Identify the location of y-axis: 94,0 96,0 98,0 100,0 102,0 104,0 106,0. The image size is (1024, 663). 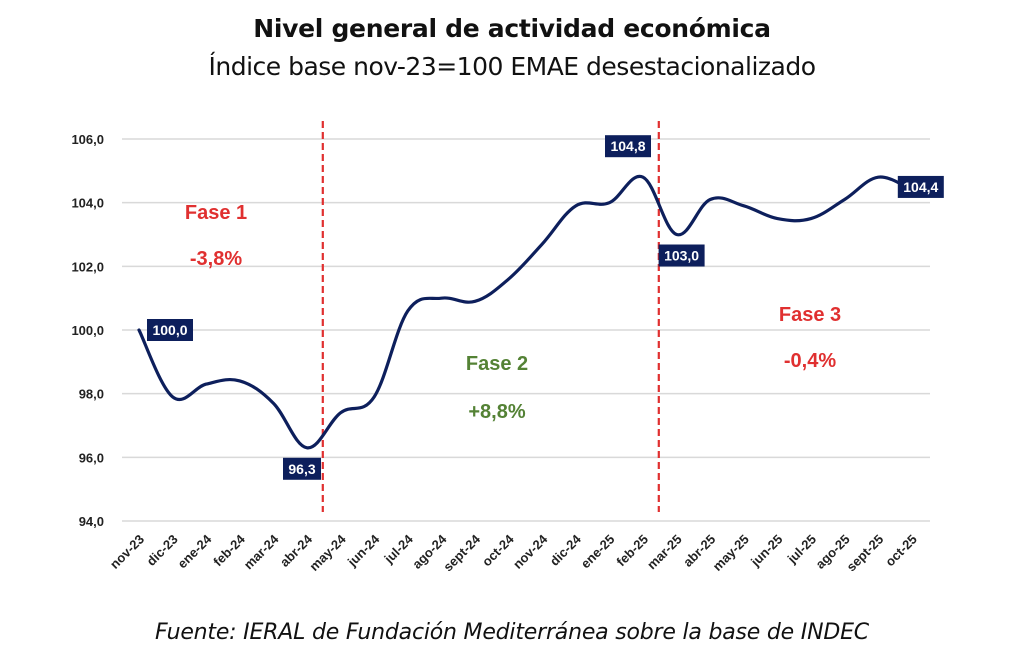
(87, 330).